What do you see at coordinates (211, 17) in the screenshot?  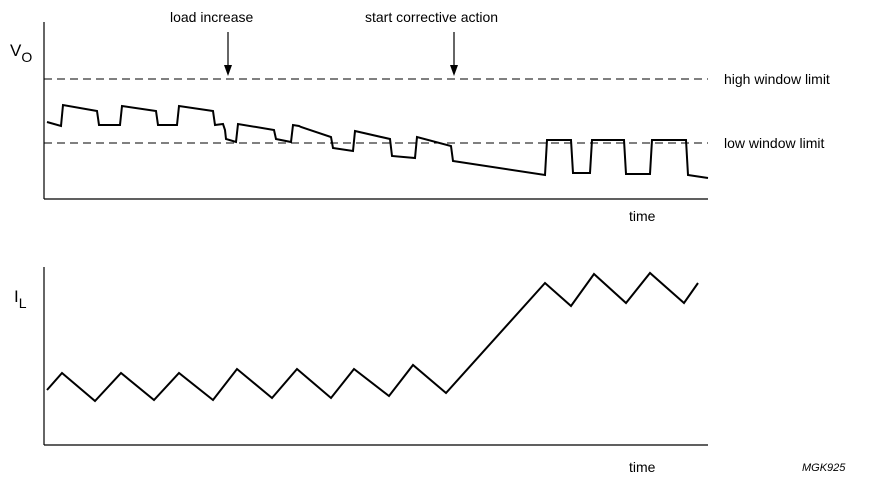 I see `load-increase-label: load increase` at bounding box center [211, 17].